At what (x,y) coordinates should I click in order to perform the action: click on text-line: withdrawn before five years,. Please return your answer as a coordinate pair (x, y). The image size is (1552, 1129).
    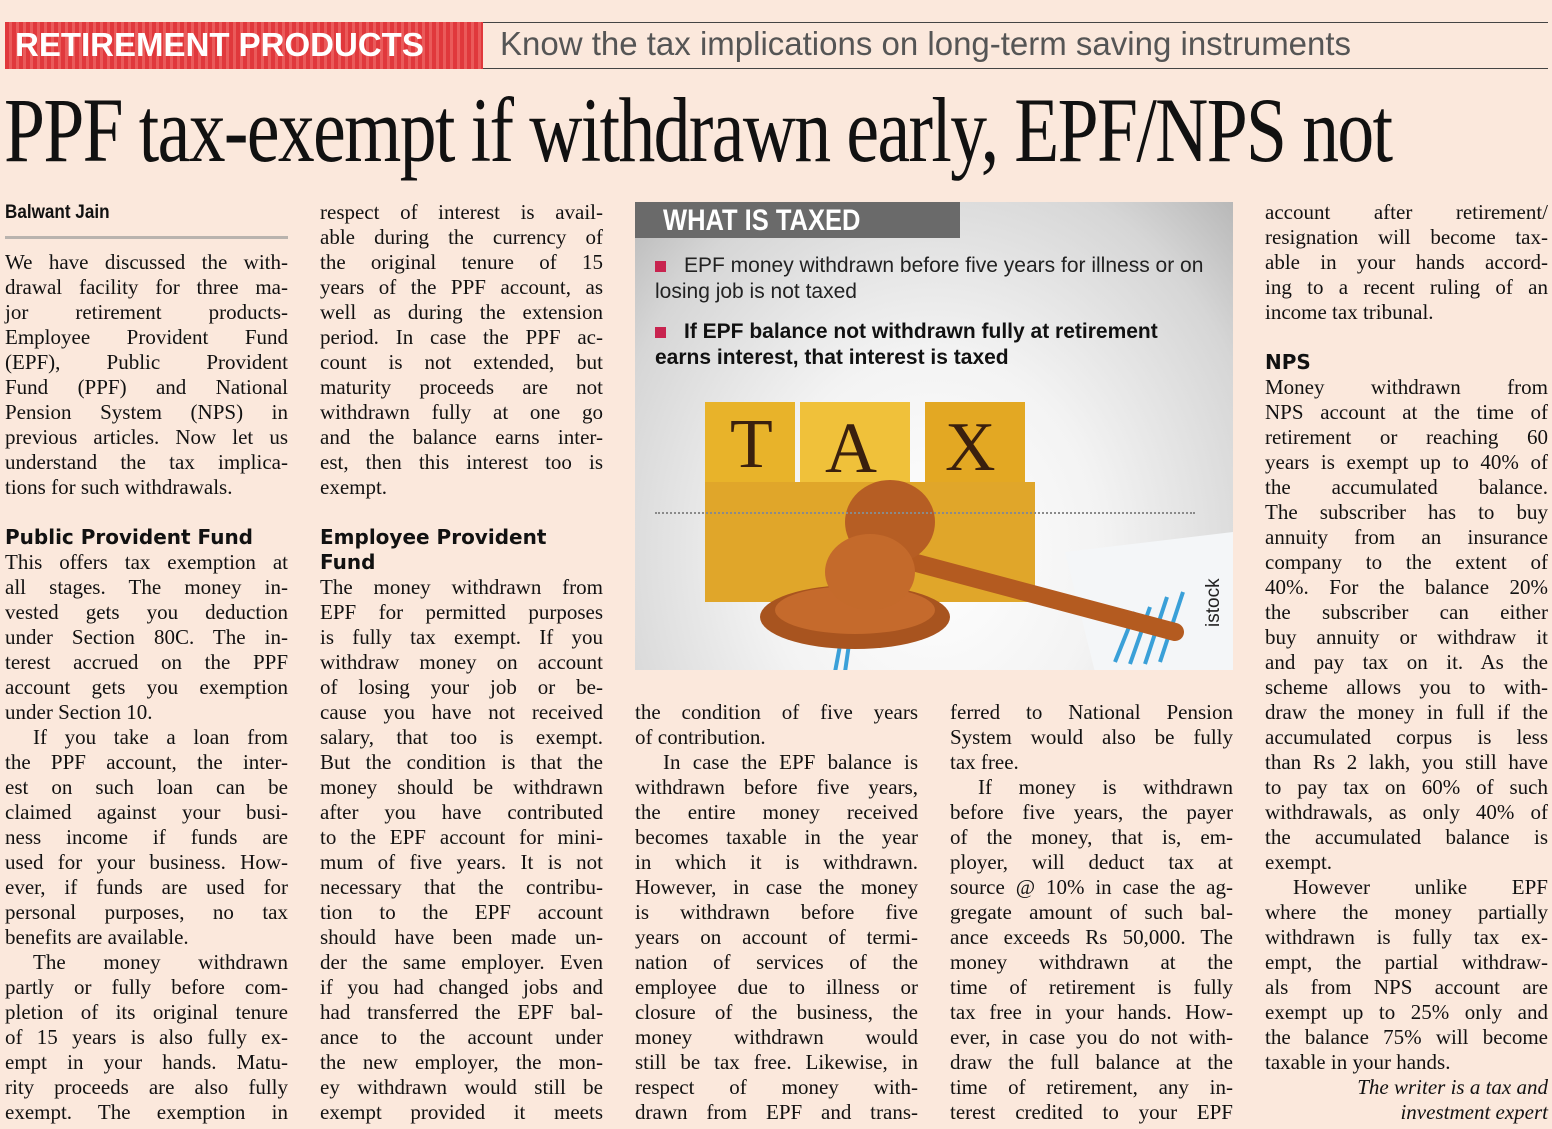
    Looking at the image, I should click on (776, 787).